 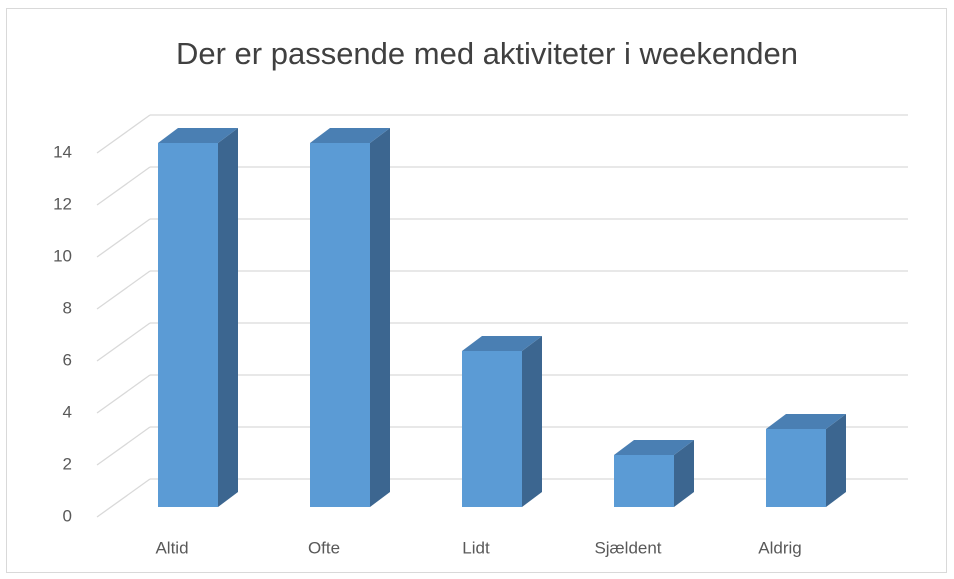 I want to click on y-tick-label: 12, so click(x=62, y=203).